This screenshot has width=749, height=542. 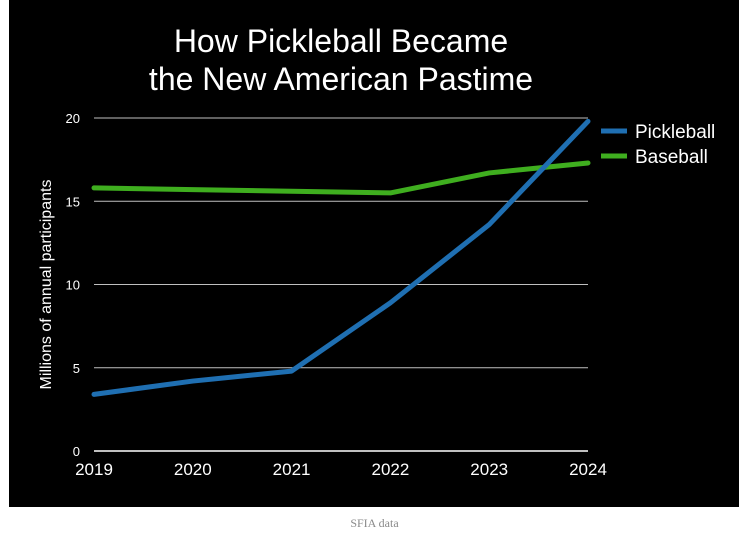 I want to click on x-tick-label-2020: 2020, so click(x=193, y=469).